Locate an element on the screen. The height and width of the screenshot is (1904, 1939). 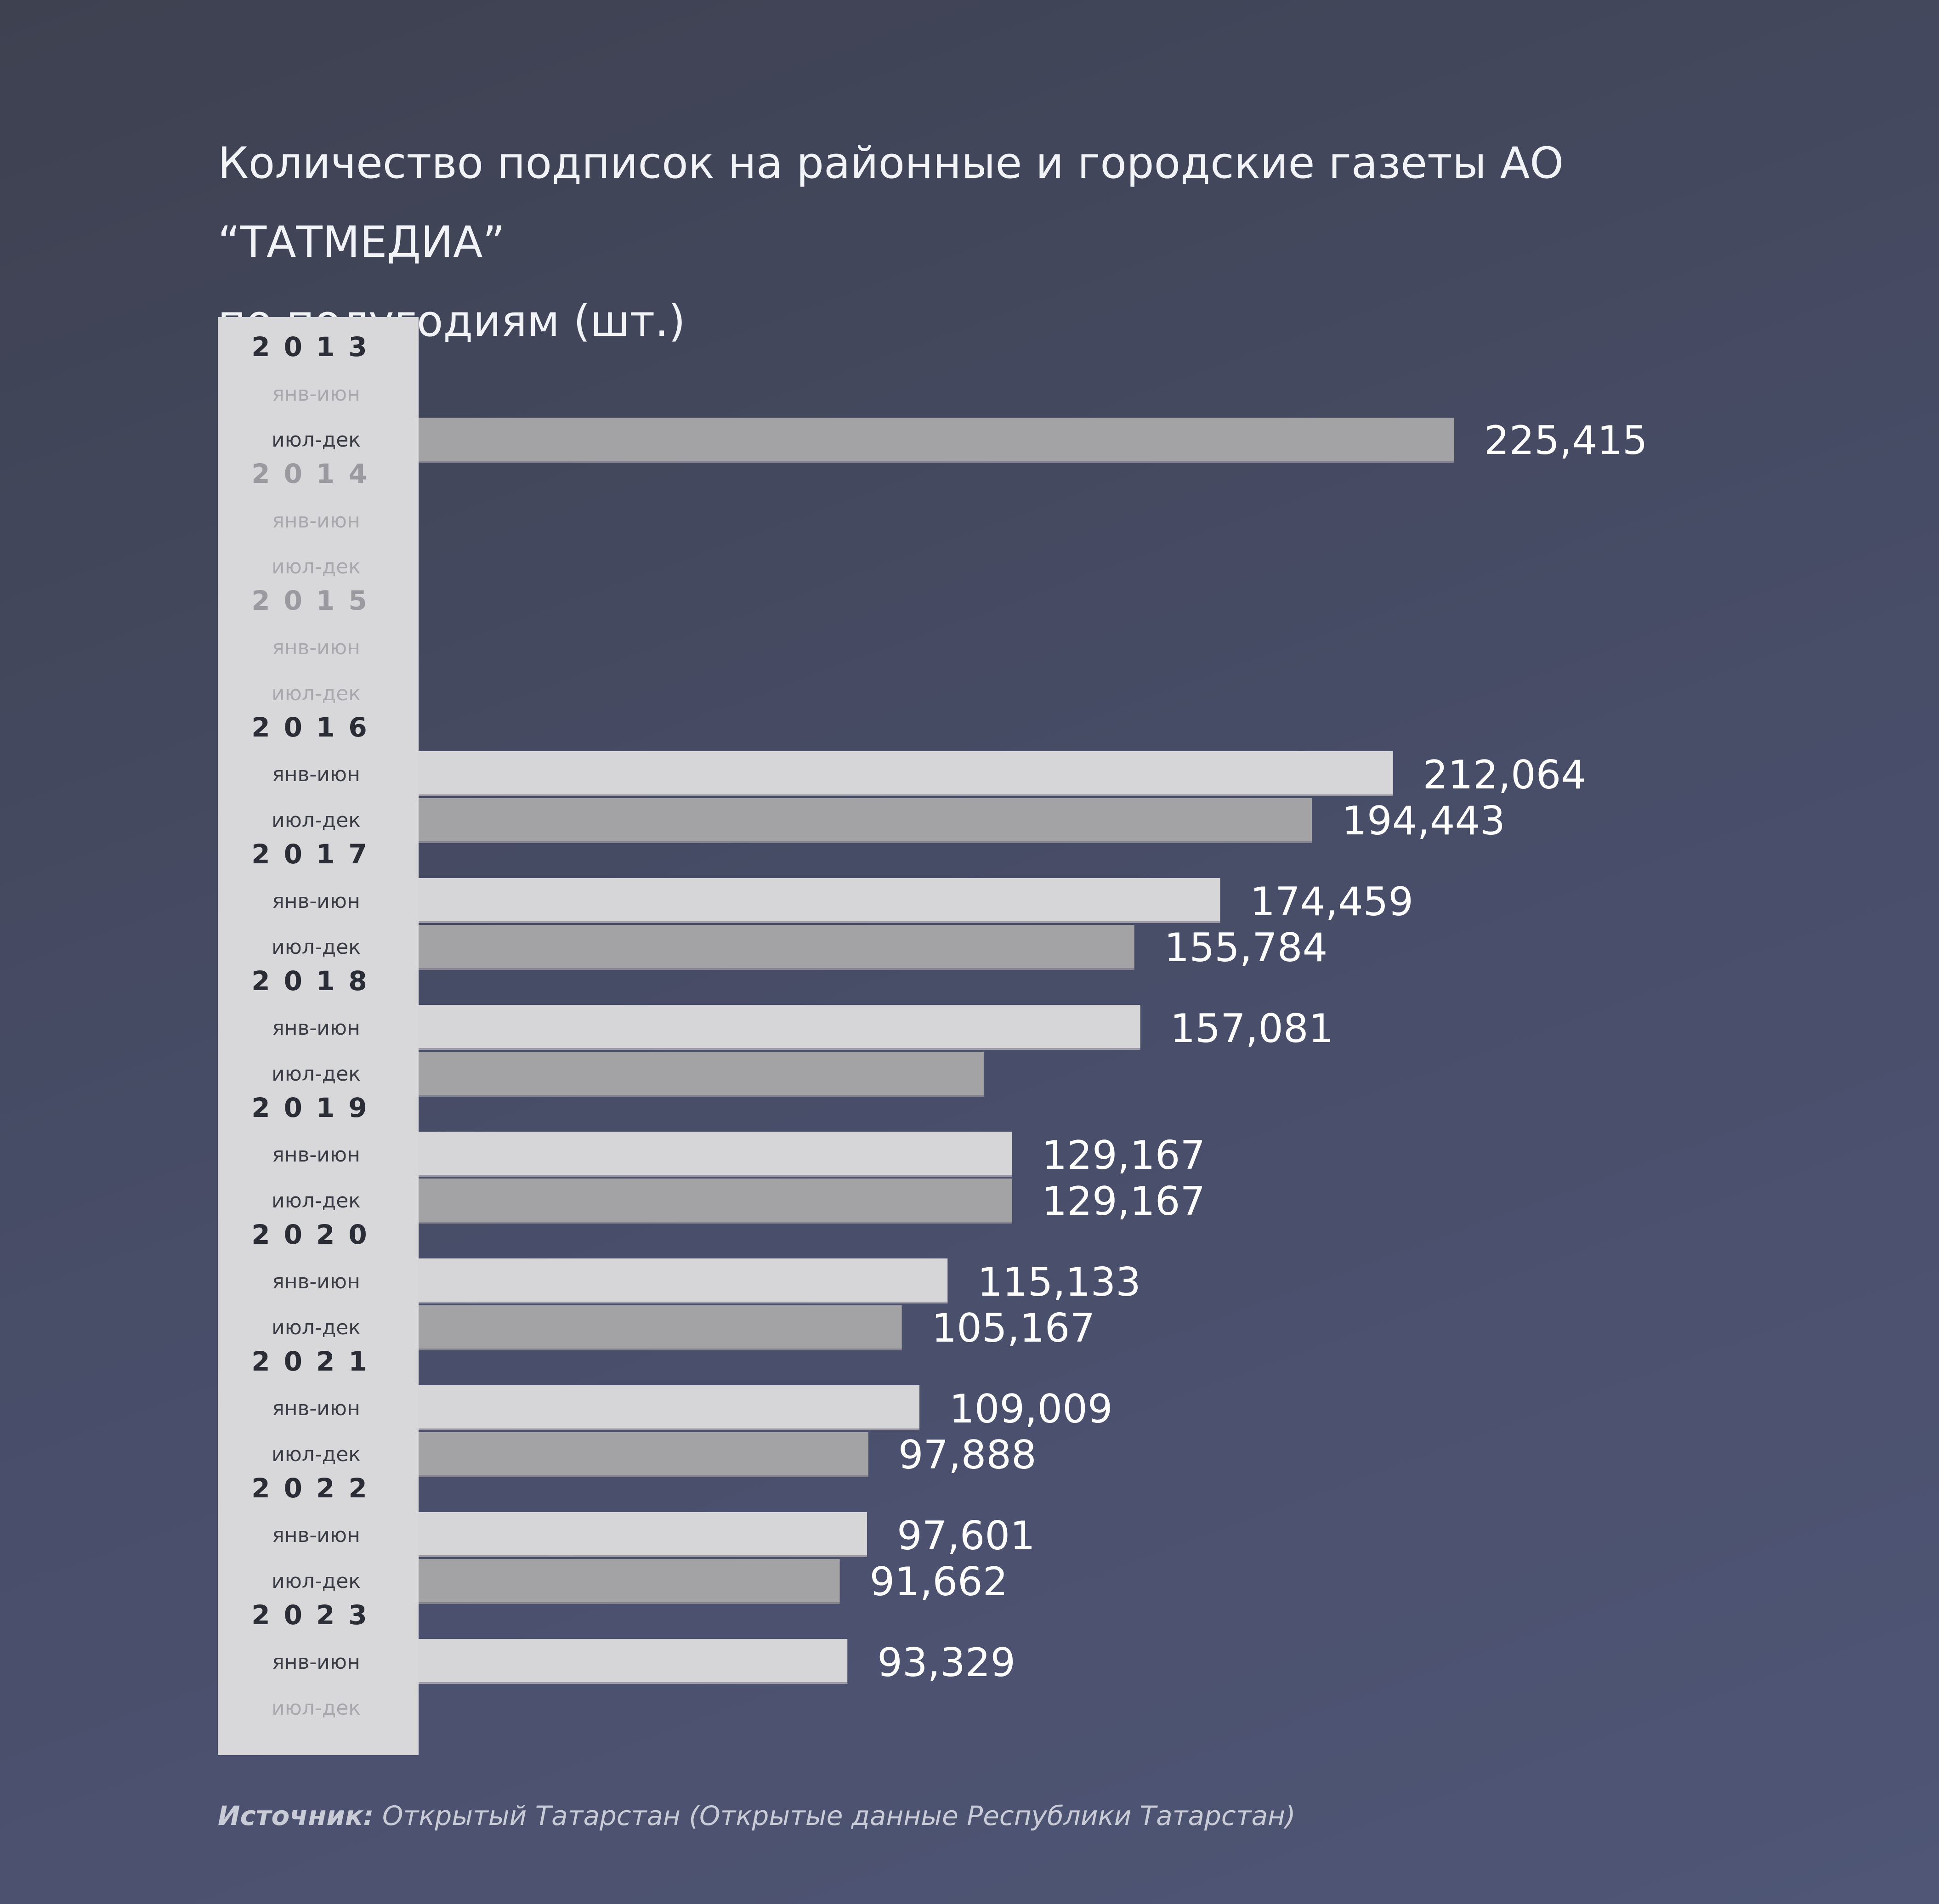
period-label-2021-h2: июл-дек is located at coordinates (316, 1454).